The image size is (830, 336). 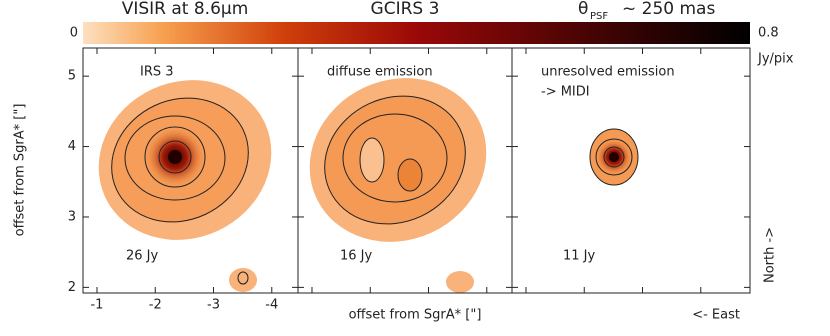 What do you see at coordinates (416, 33) in the screenshot?
I see `colorbar` at bounding box center [416, 33].